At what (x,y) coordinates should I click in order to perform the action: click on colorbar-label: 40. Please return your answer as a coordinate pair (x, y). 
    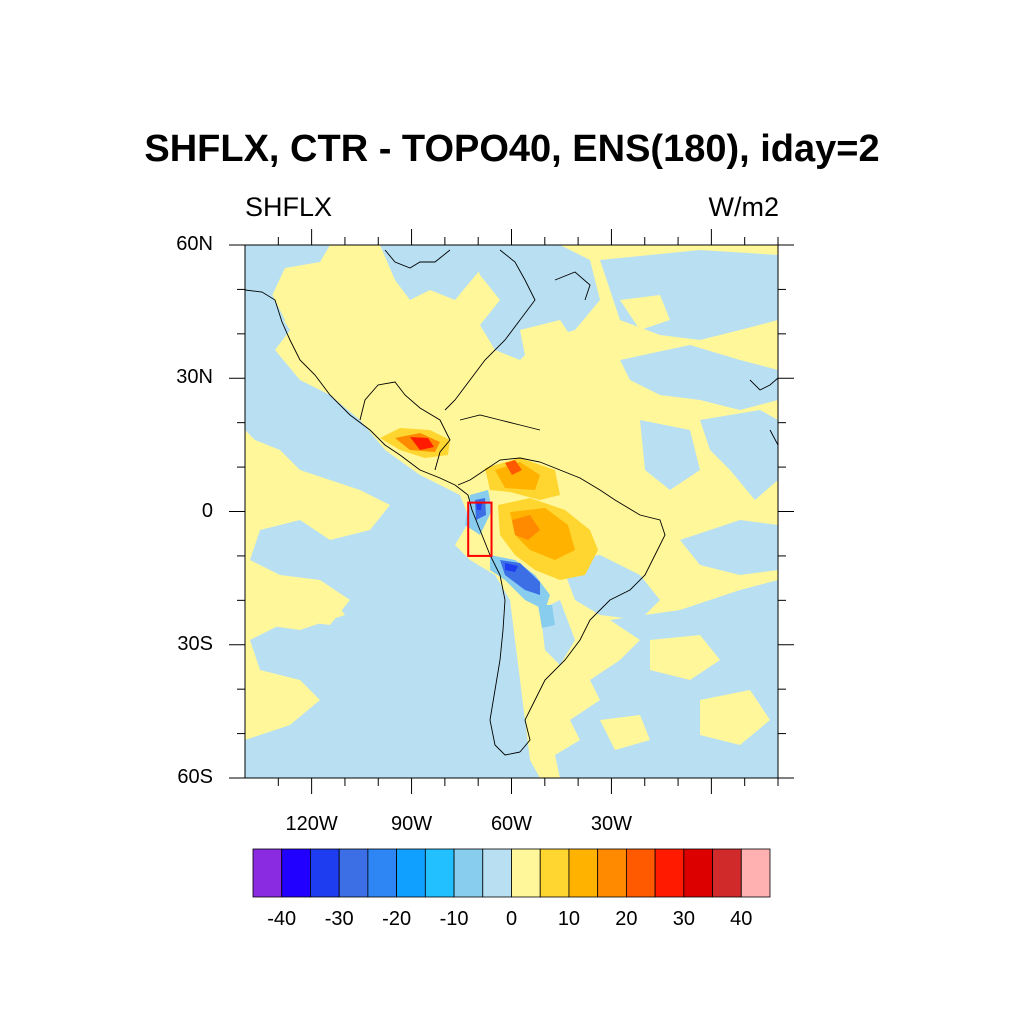
    Looking at the image, I should click on (741, 919).